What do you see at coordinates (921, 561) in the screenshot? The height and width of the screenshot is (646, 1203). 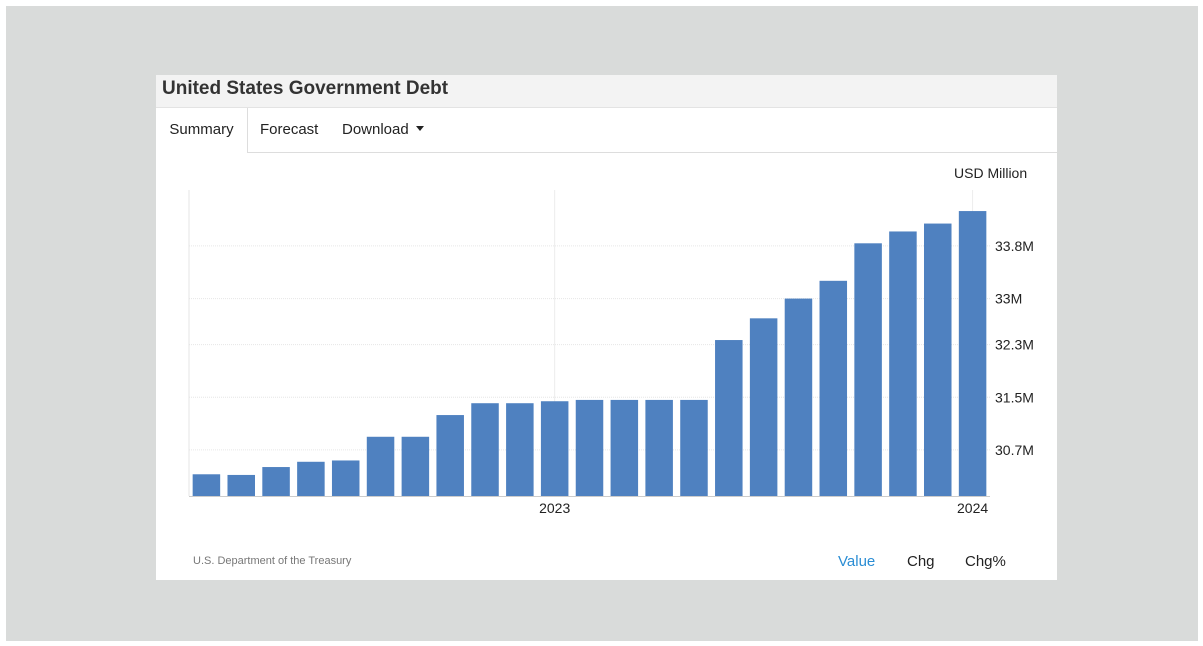 I see `mode-chg-button: Chg` at bounding box center [921, 561].